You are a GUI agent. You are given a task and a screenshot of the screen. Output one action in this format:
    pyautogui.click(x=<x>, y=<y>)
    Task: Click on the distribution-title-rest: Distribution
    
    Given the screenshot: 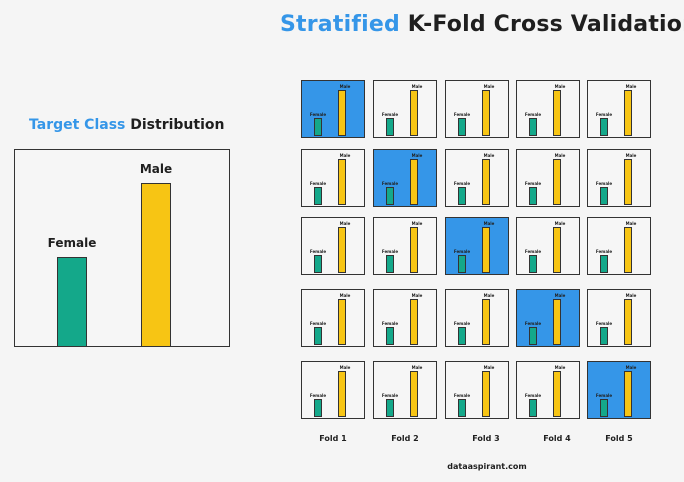 What is the action you would take?
    pyautogui.click(x=177, y=125)
    